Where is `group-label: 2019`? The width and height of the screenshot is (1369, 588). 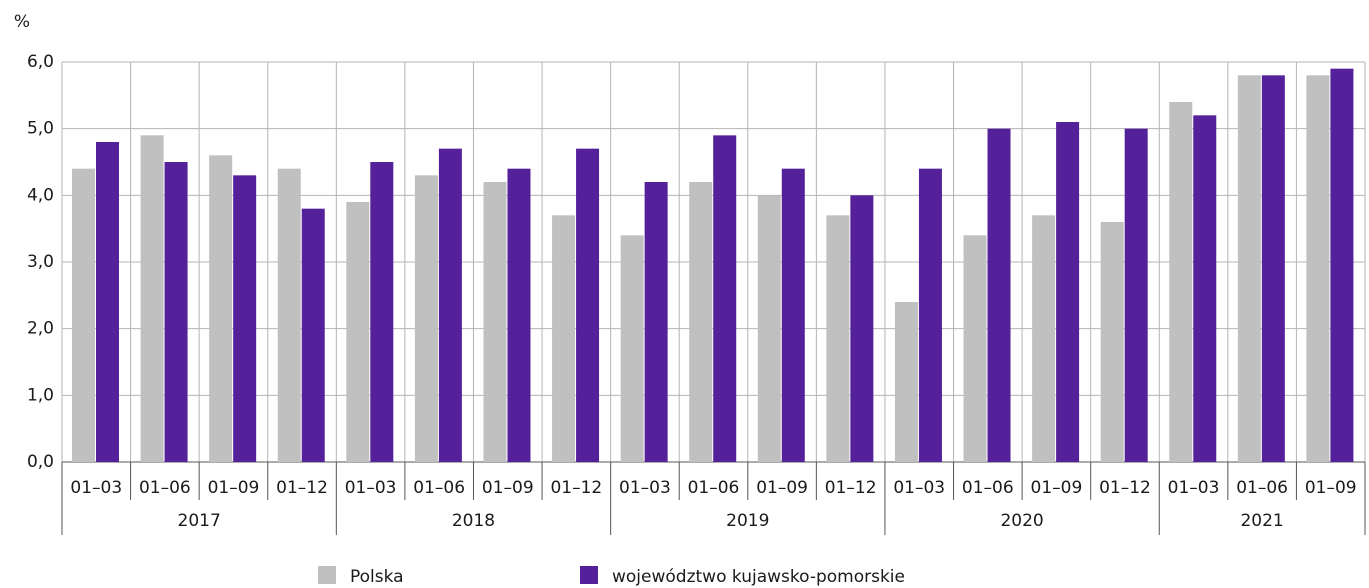
group-label: 2019 is located at coordinates (747, 521).